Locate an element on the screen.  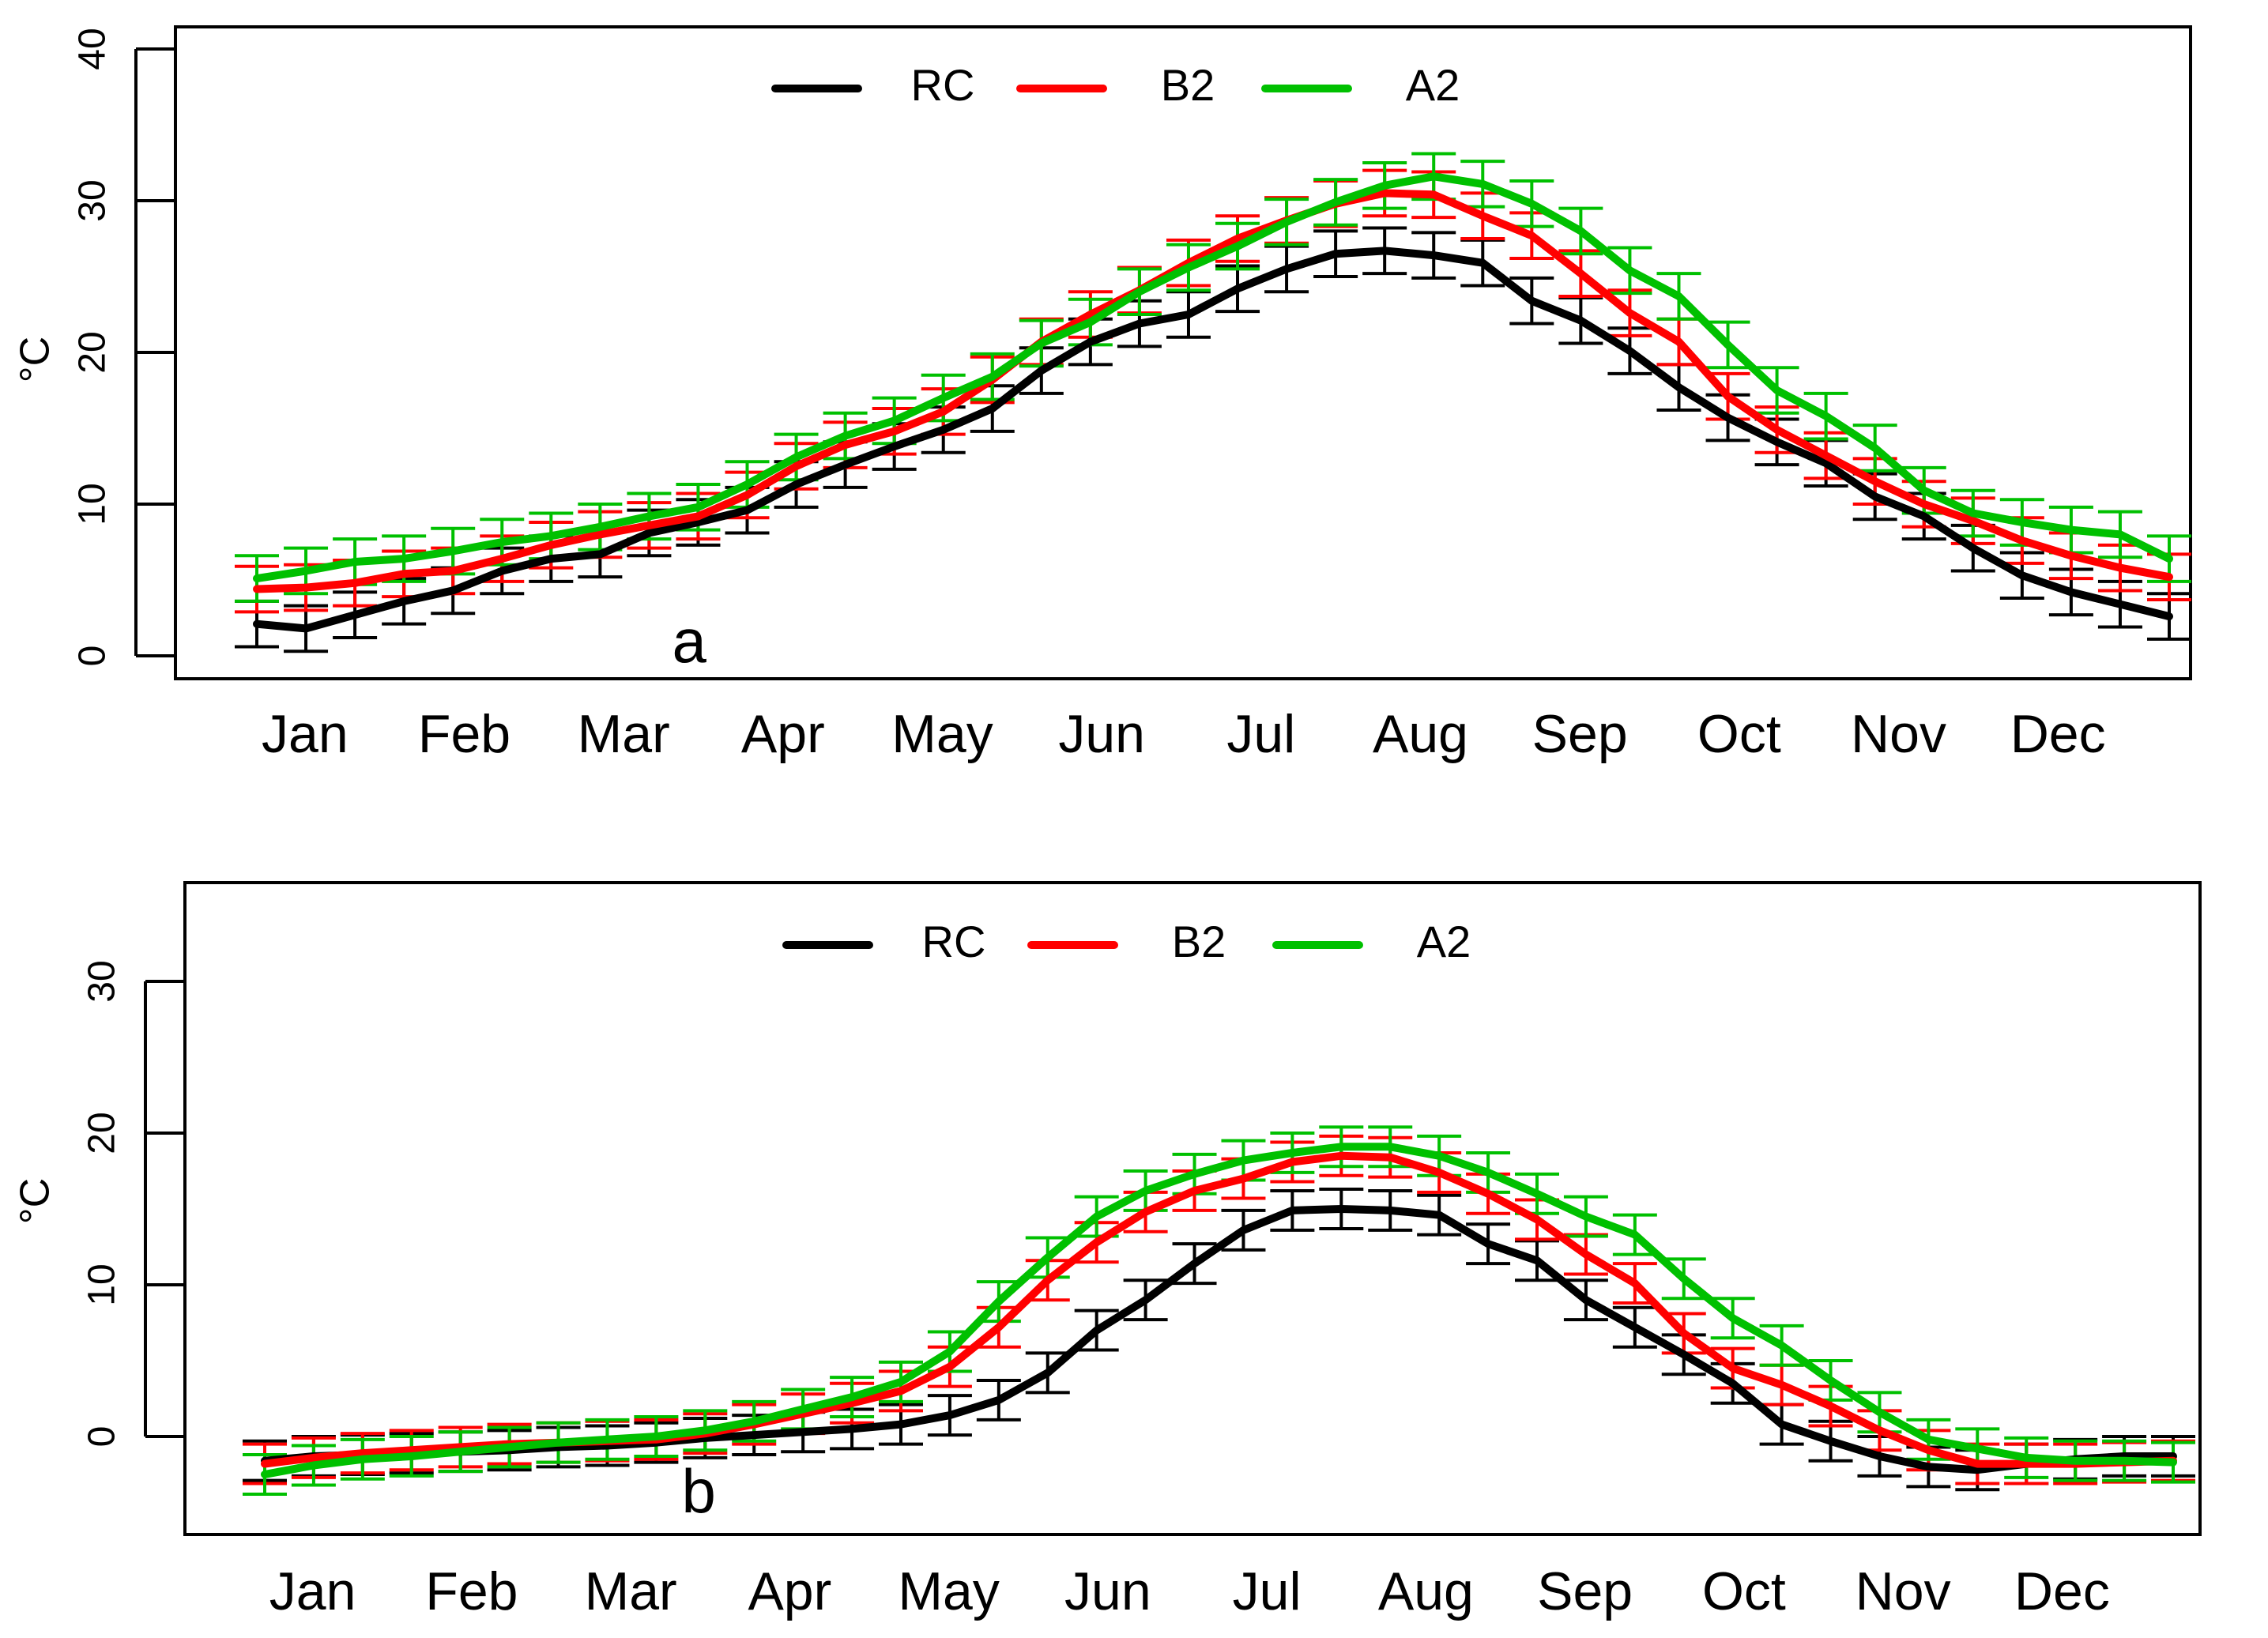
y-tick-label: 40 is located at coordinates (93, 49).